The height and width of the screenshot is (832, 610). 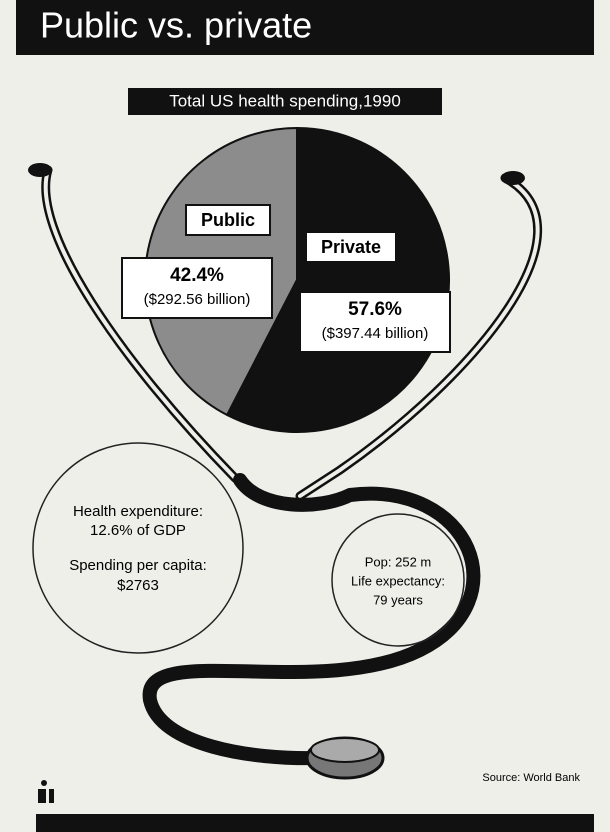 What do you see at coordinates (138, 530) in the screenshot?
I see `annotation: 12.6% of GDP` at bounding box center [138, 530].